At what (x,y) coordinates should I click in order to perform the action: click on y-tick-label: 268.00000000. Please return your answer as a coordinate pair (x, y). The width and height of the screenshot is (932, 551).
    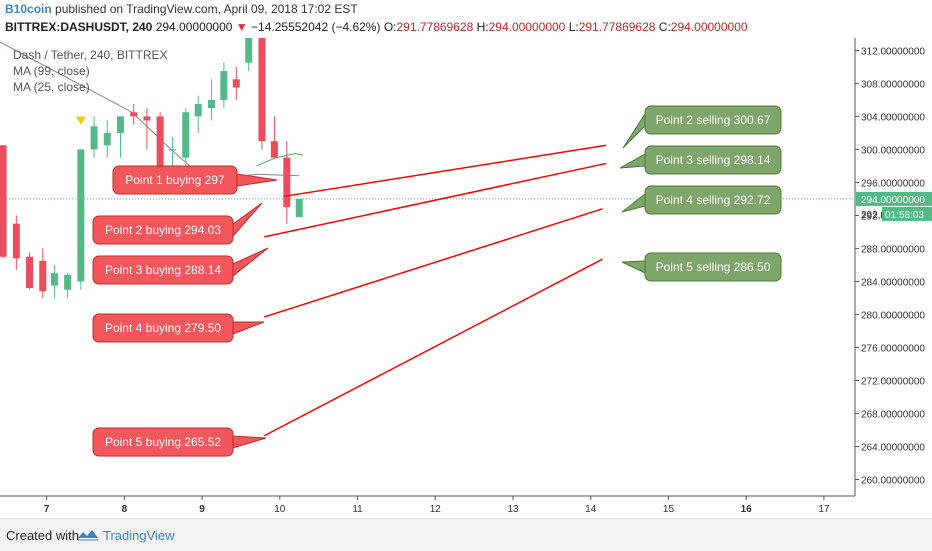
    Looking at the image, I should click on (893, 414).